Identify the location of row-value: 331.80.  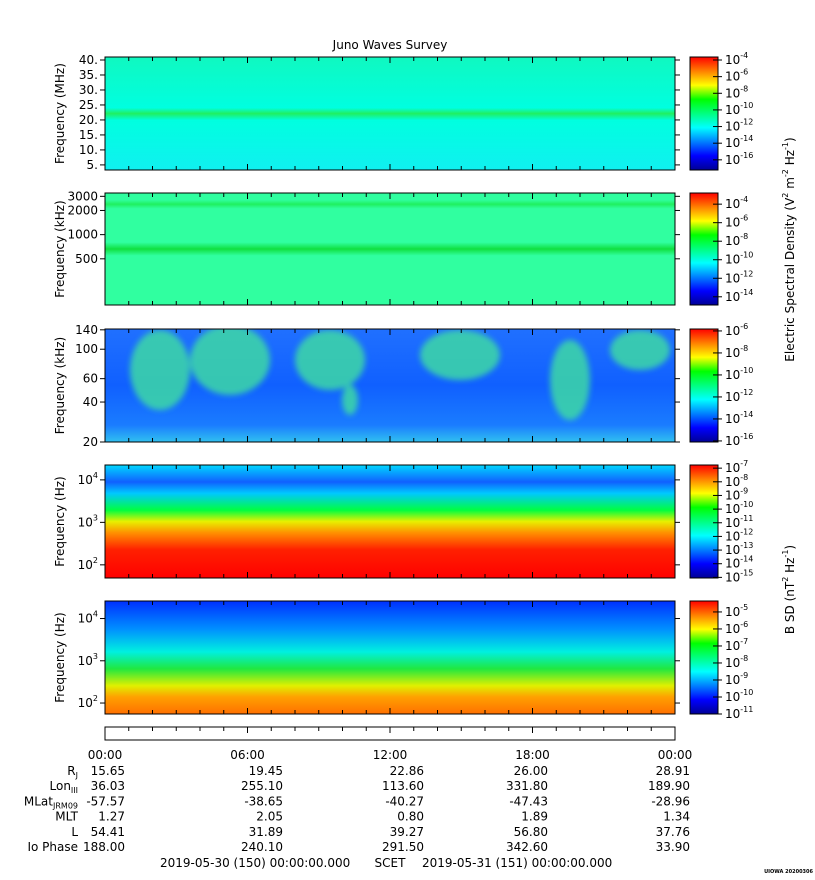
(527, 786).